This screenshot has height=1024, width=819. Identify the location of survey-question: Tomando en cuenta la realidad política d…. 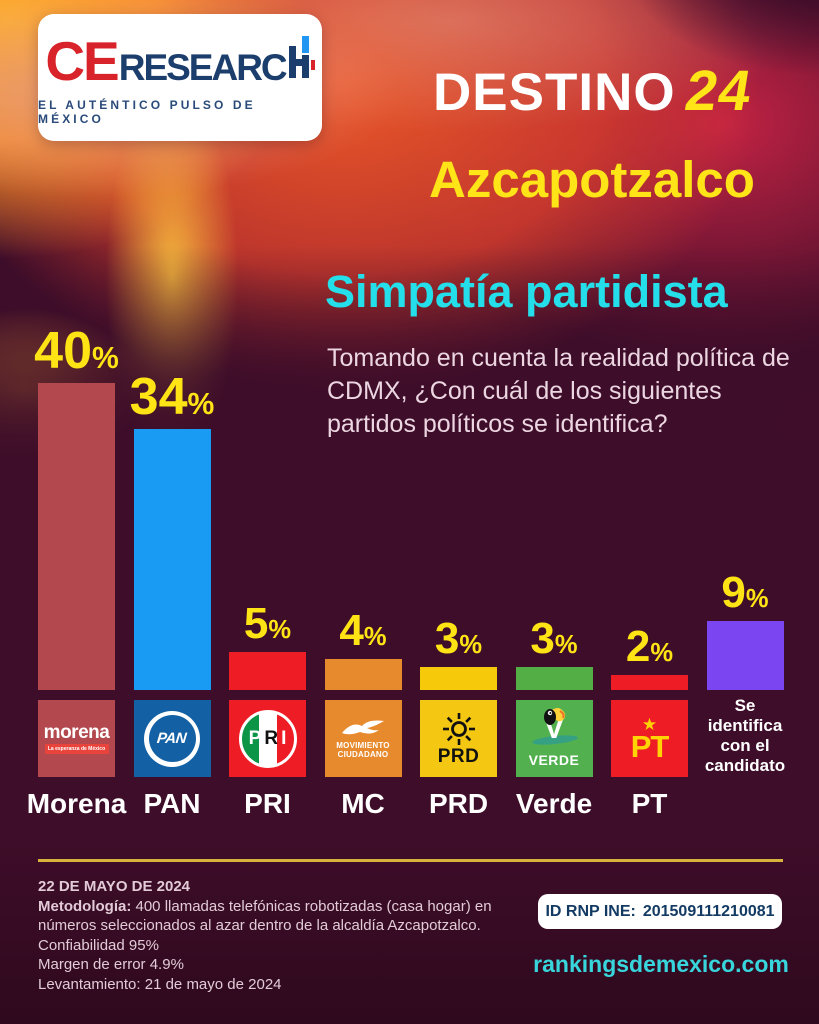
(558, 391).